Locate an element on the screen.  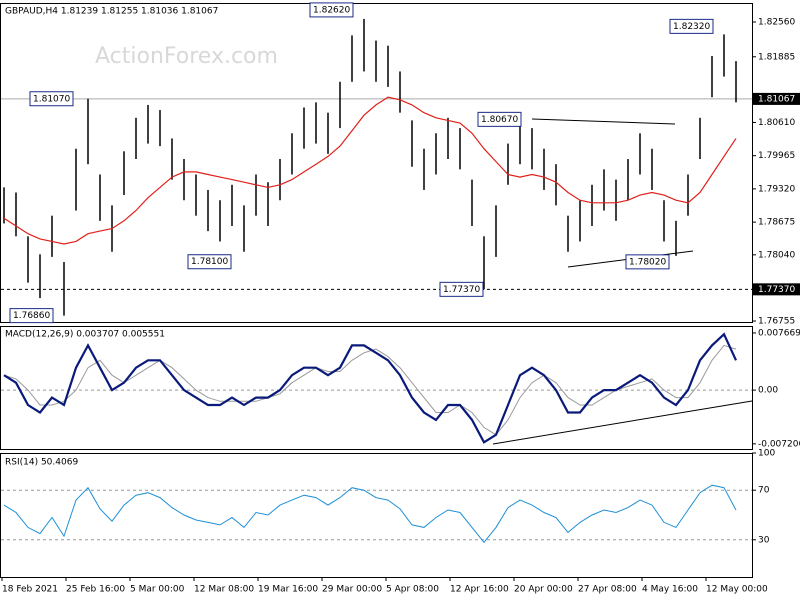
y-tick-label: 1.79965 is located at coordinates (776, 156).